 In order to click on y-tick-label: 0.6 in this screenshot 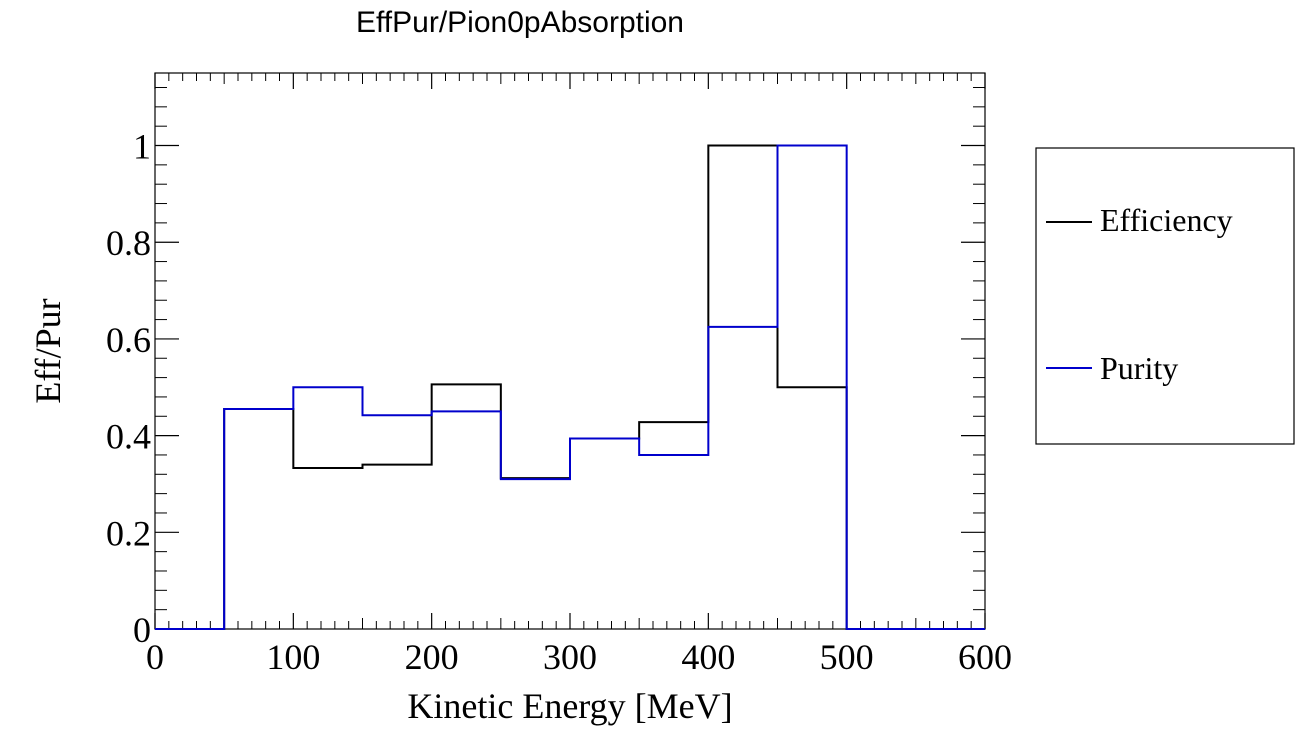, I will do `click(128, 340)`.